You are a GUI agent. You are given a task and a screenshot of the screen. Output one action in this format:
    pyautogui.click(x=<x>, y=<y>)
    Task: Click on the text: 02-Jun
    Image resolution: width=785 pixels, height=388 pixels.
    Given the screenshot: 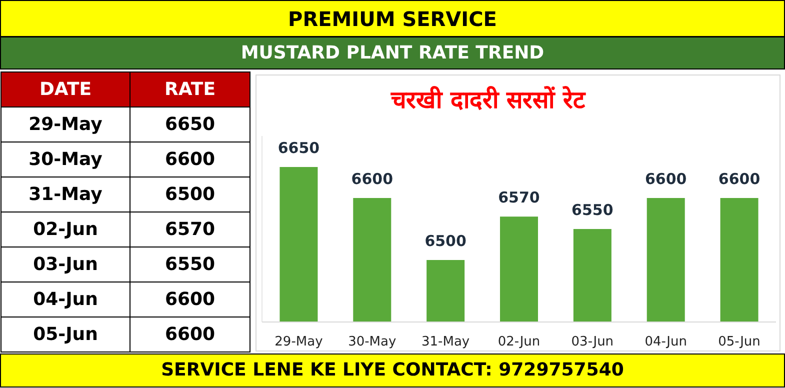 What is the action you would take?
    pyautogui.click(x=65, y=229)
    